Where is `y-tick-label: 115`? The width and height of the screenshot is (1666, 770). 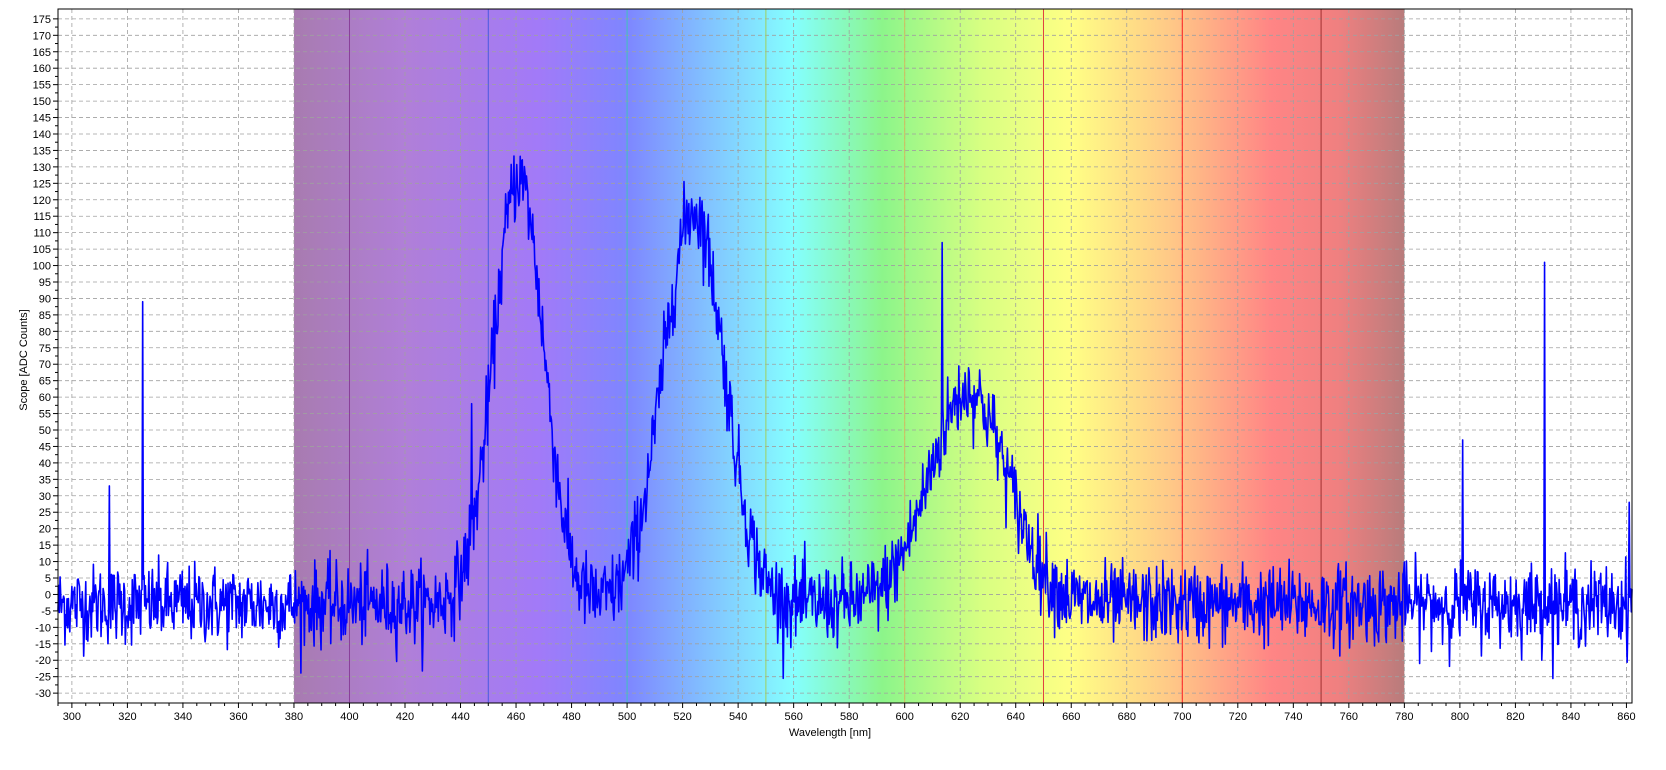
y-tick-label: 115 is located at coordinates (42, 217).